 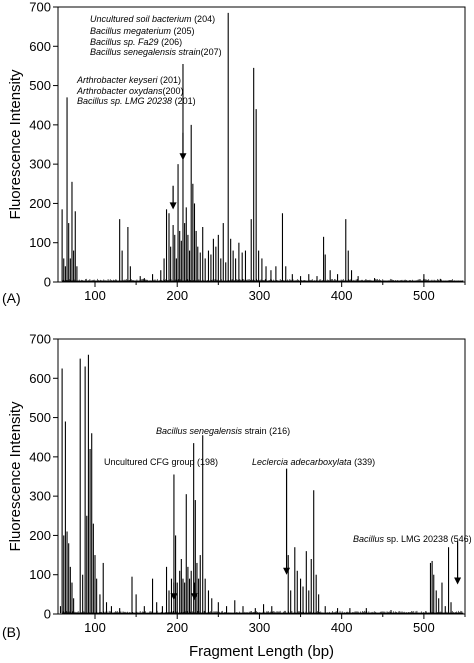 I want to click on panel-b-y-ticks: 0 100 200 300 400 500 600 700, so click(x=43, y=477).